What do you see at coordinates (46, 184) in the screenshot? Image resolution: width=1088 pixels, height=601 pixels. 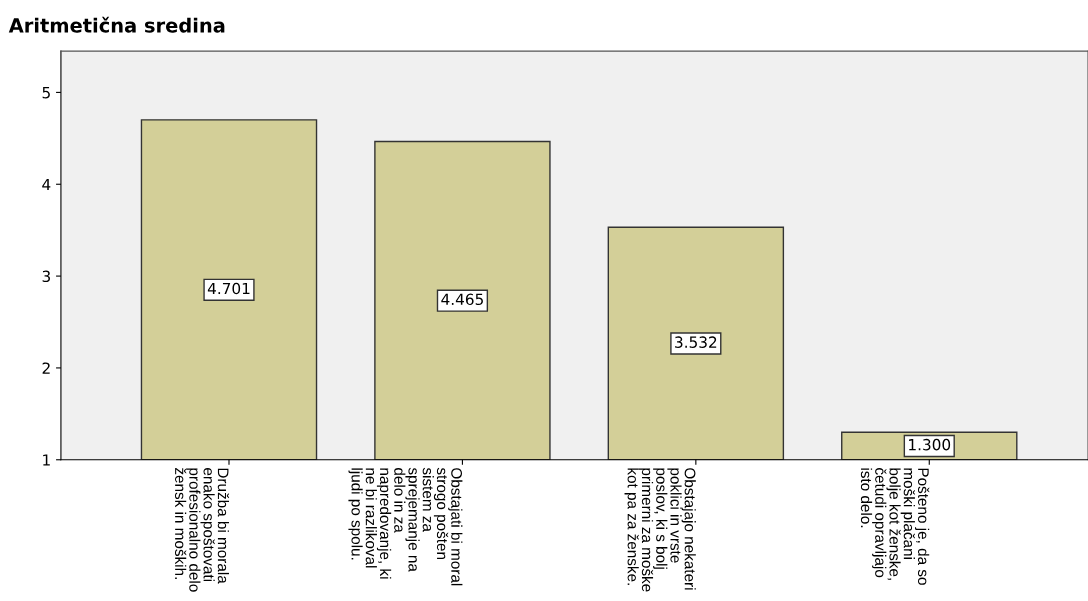 I see `y-tick-label: 4` at bounding box center [46, 184].